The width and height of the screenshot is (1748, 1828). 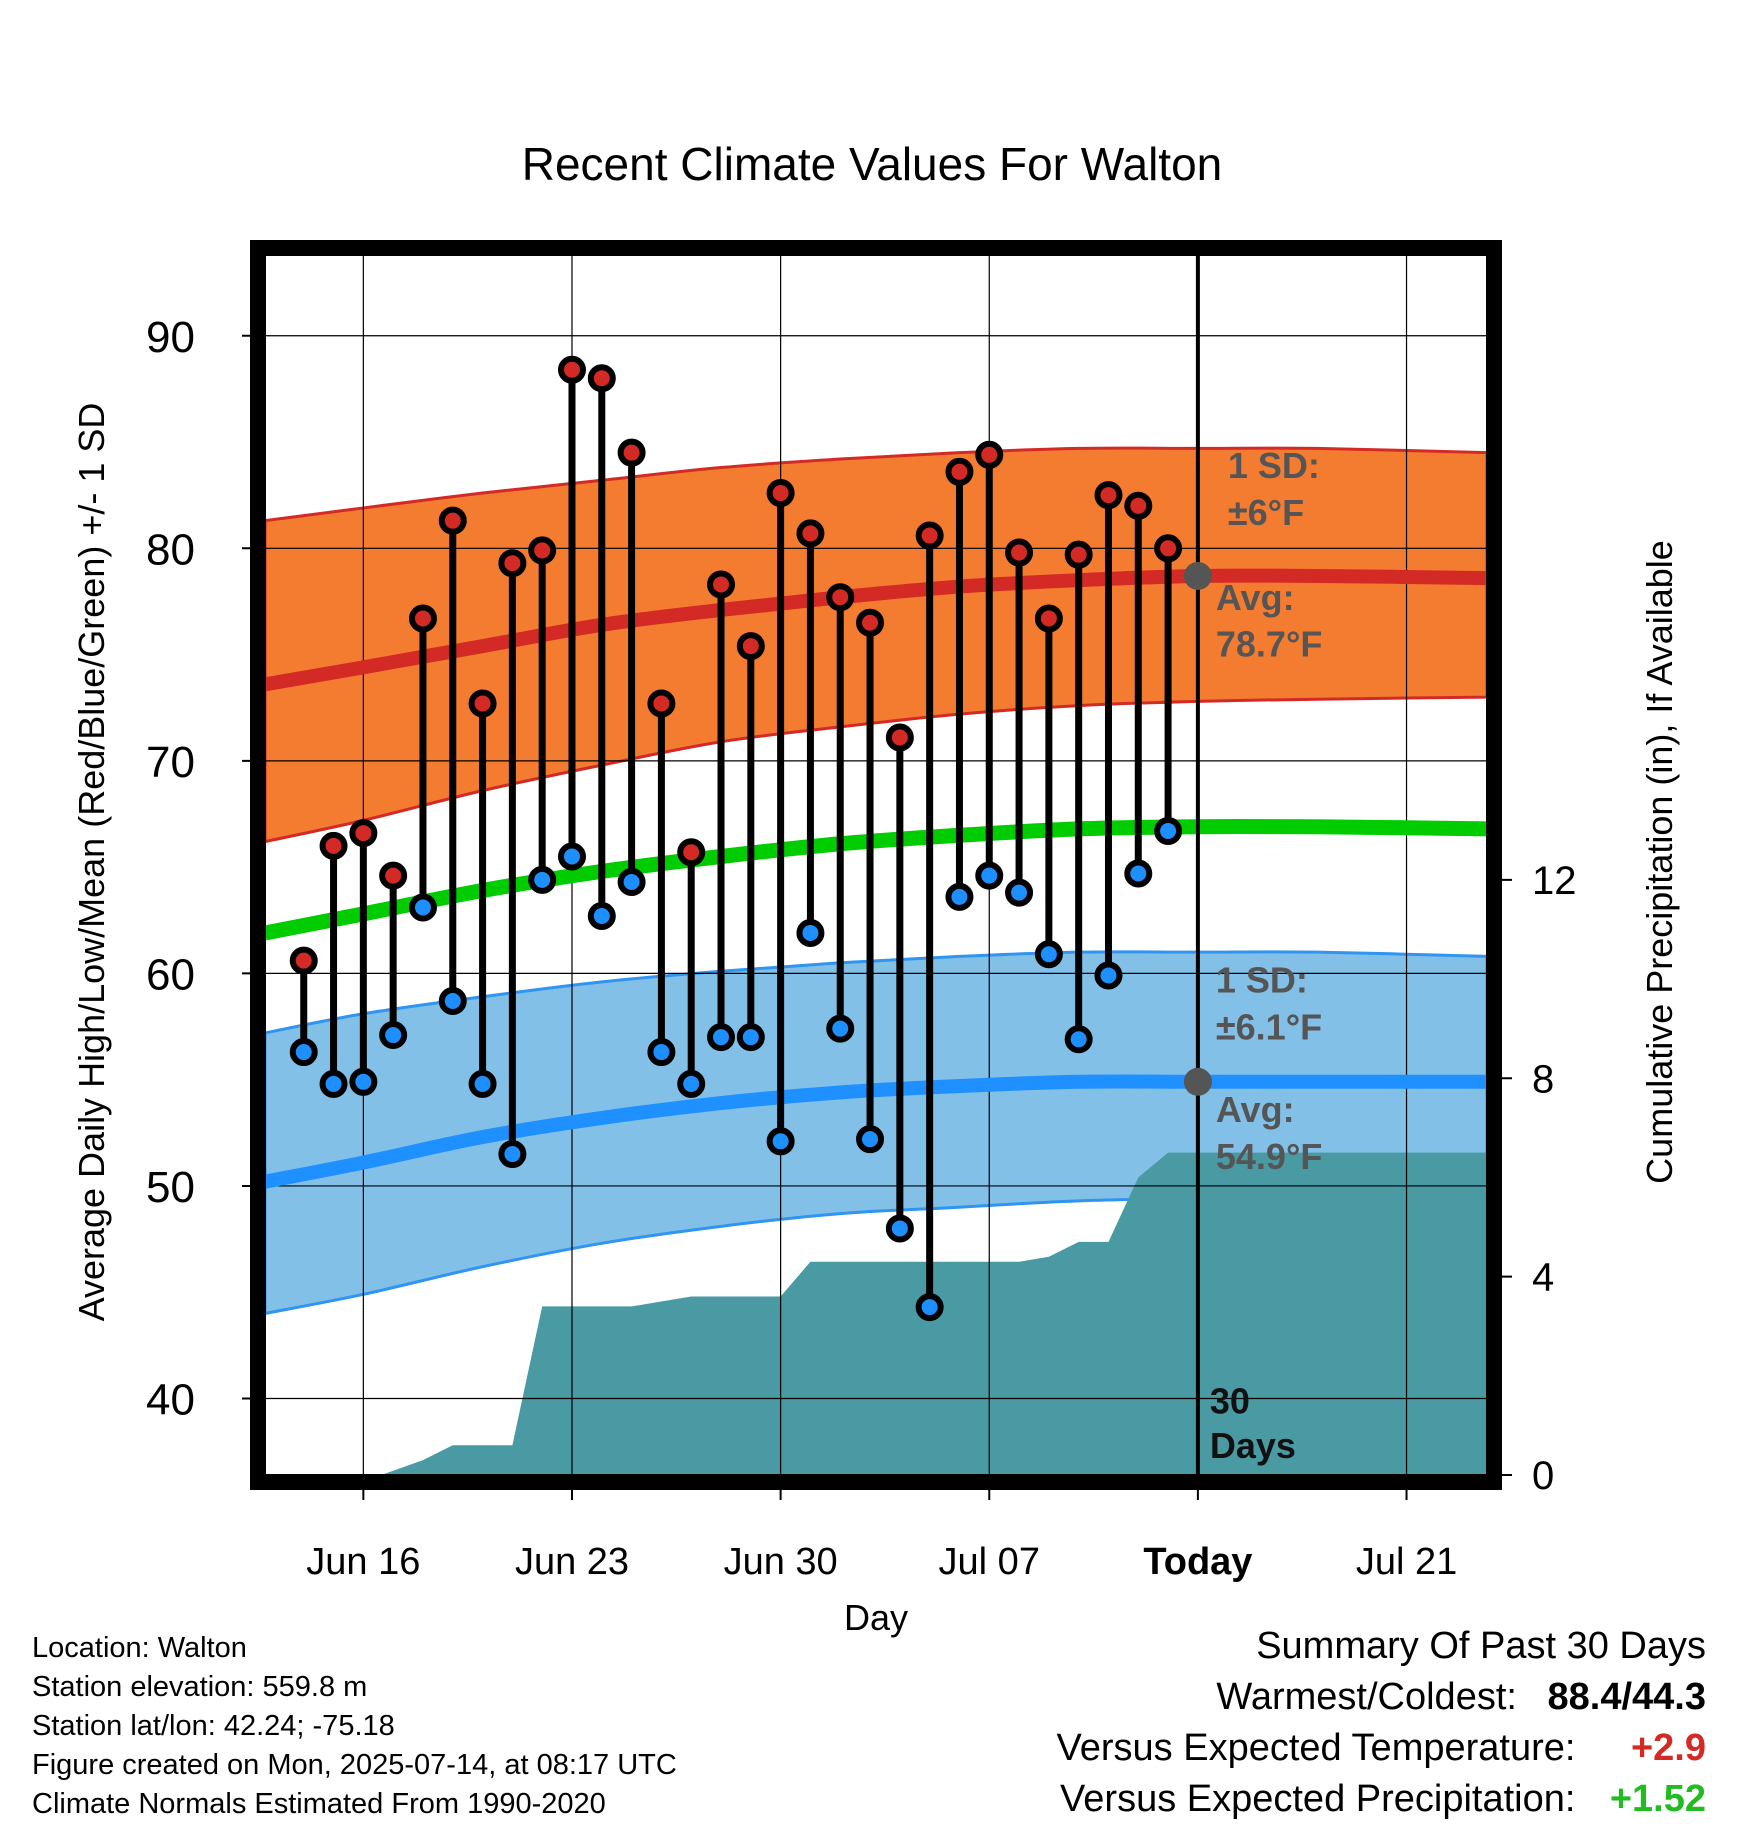 What do you see at coordinates (1316, 1748) in the screenshot?
I see `temp-label: Versus Expected Temperature:` at bounding box center [1316, 1748].